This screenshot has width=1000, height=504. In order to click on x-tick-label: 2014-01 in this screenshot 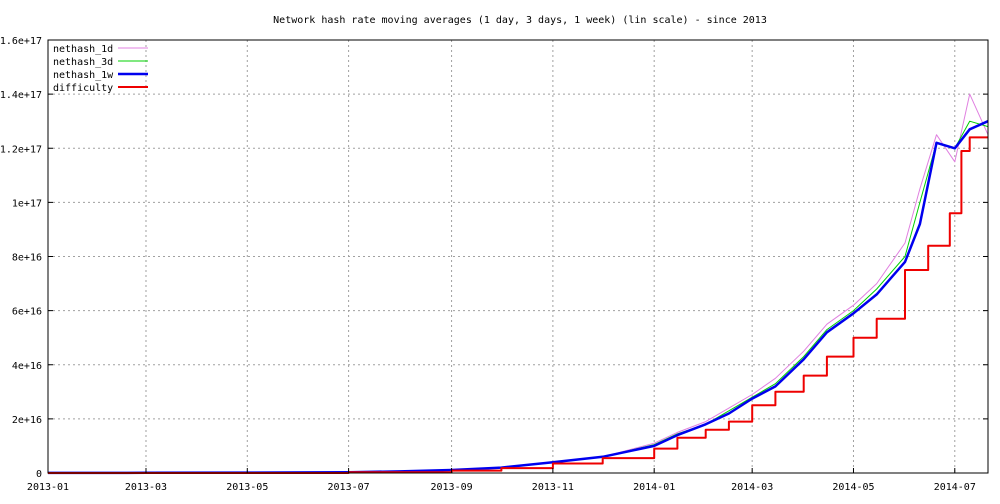, I will do `click(654, 487)`.